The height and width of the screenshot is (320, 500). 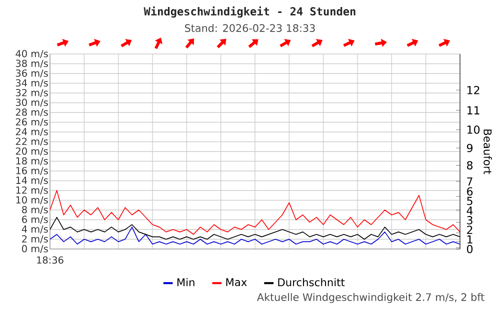 I want to click on text: 7, so click(x=469, y=181).